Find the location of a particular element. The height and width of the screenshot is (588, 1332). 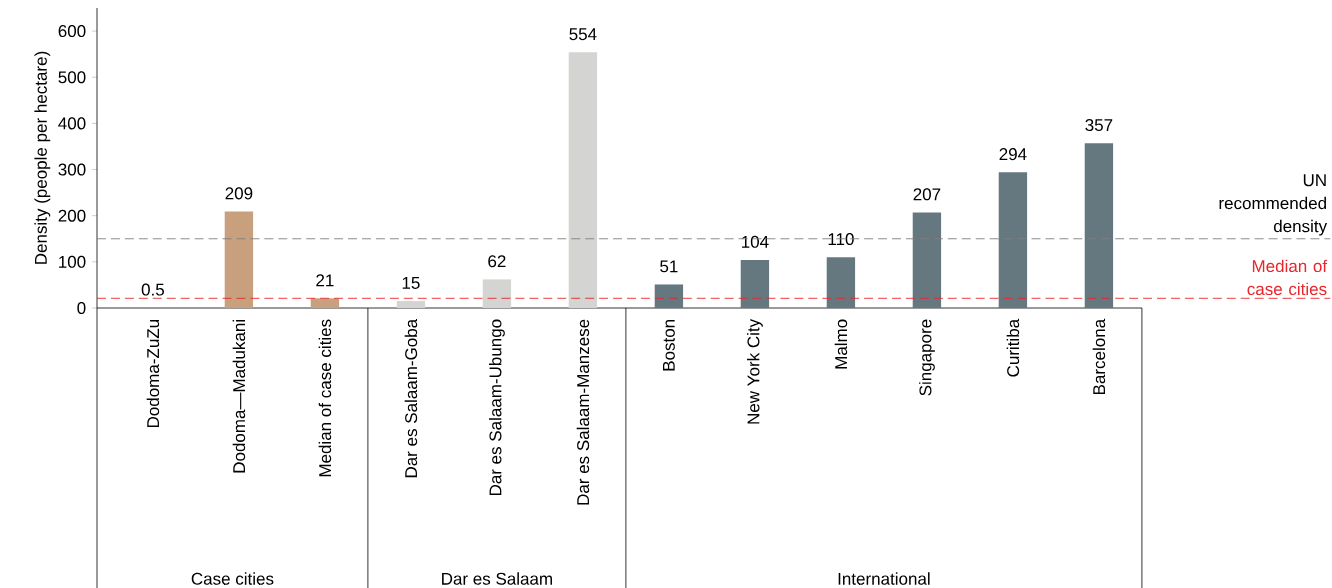

y-tick-label: 200 is located at coordinates (72, 215).